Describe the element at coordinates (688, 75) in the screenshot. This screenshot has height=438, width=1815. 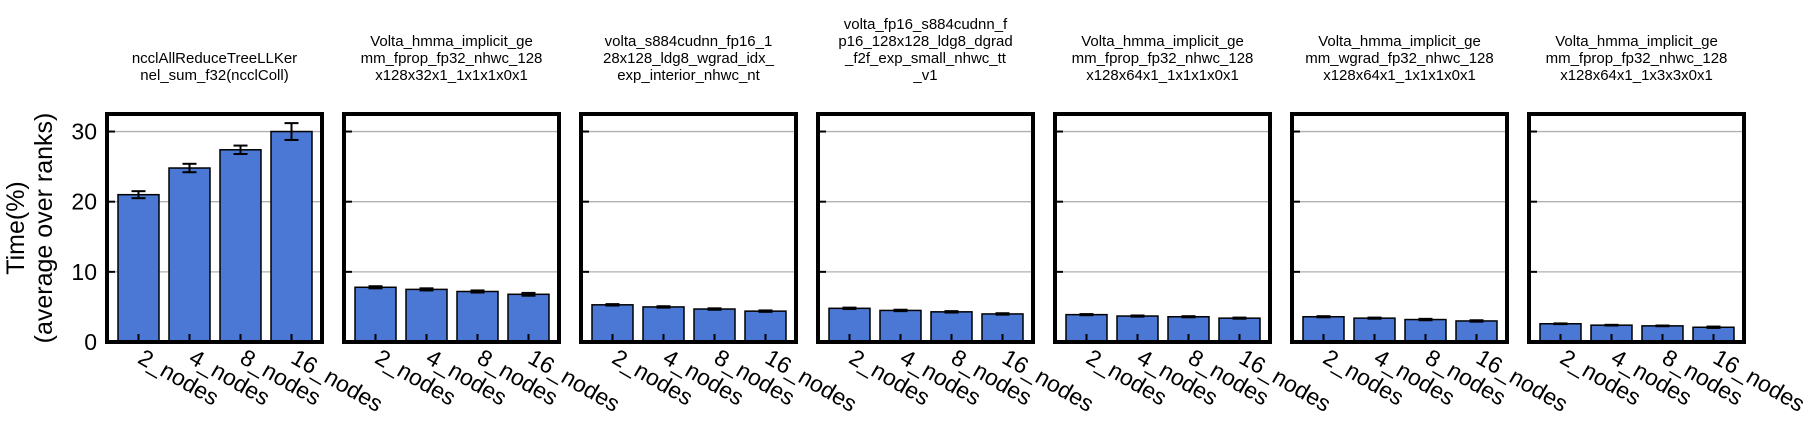
I see `chart-title-line: exp_interior_nhwc_nt` at that location.